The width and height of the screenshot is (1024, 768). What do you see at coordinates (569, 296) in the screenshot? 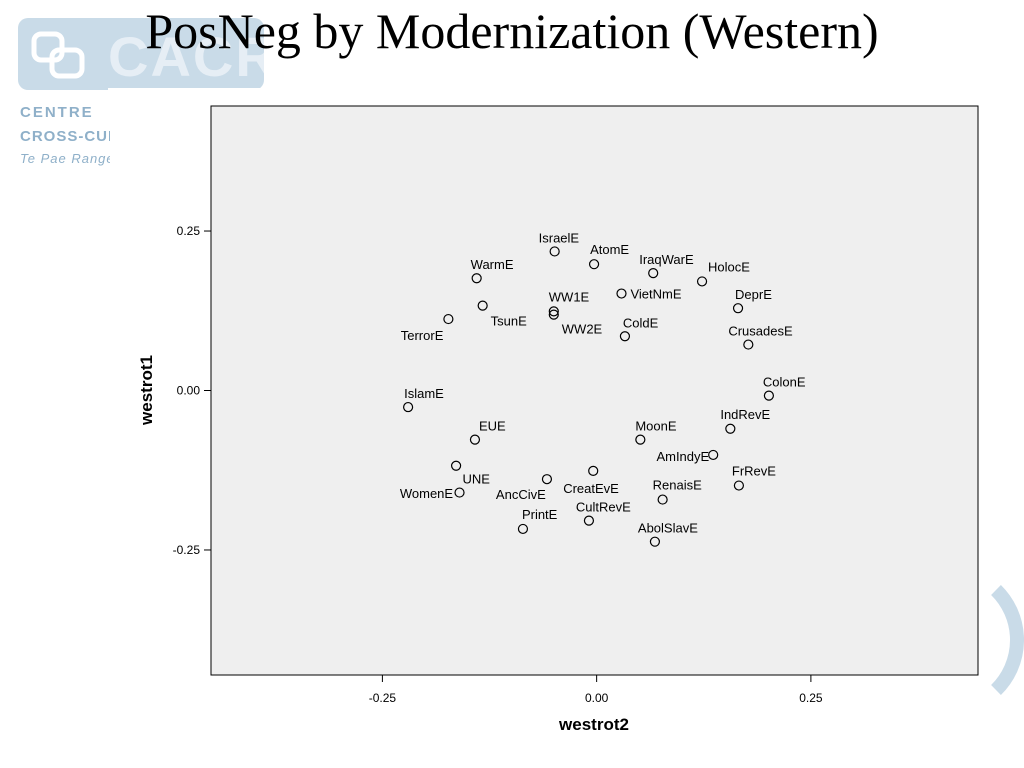
I see `point-label: WW1E` at bounding box center [569, 296].